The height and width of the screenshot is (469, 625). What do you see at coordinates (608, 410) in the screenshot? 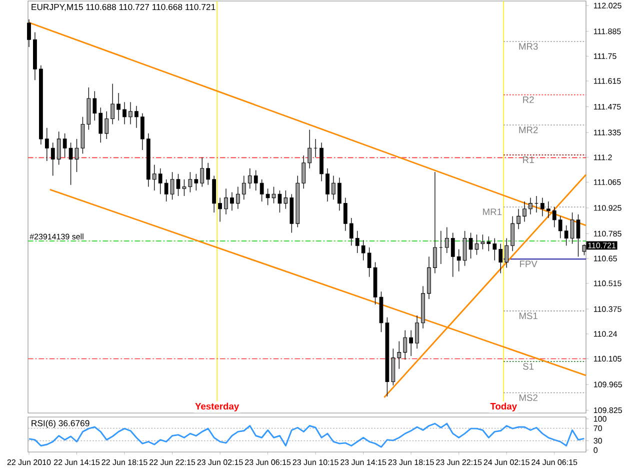
I see `y-tick-label: 109.825` at bounding box center [608, 410].